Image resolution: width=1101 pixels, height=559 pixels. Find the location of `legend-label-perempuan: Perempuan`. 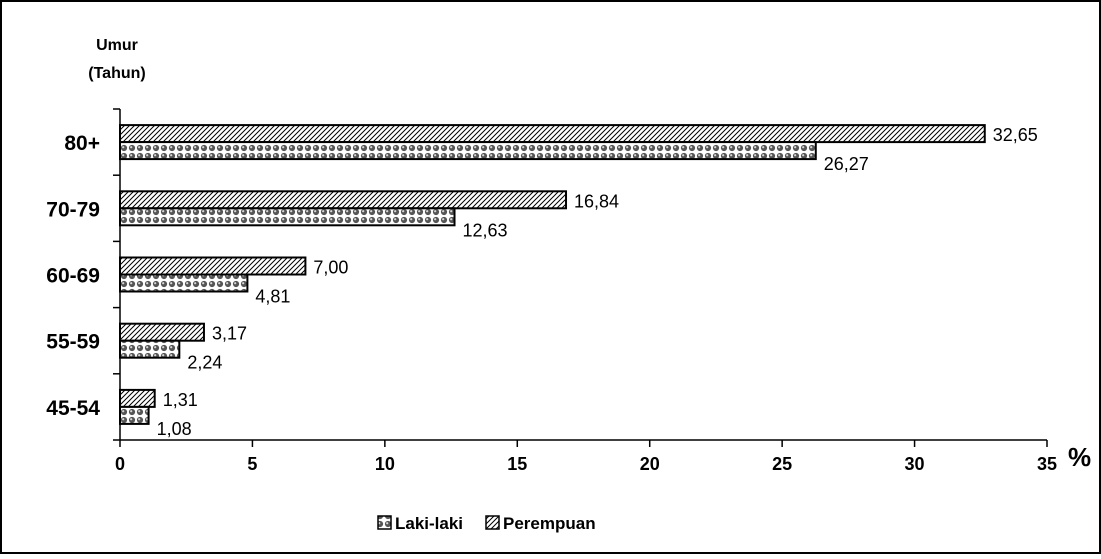

legend-label-perempuan: Perempuan is located at coordinates (549, 523).